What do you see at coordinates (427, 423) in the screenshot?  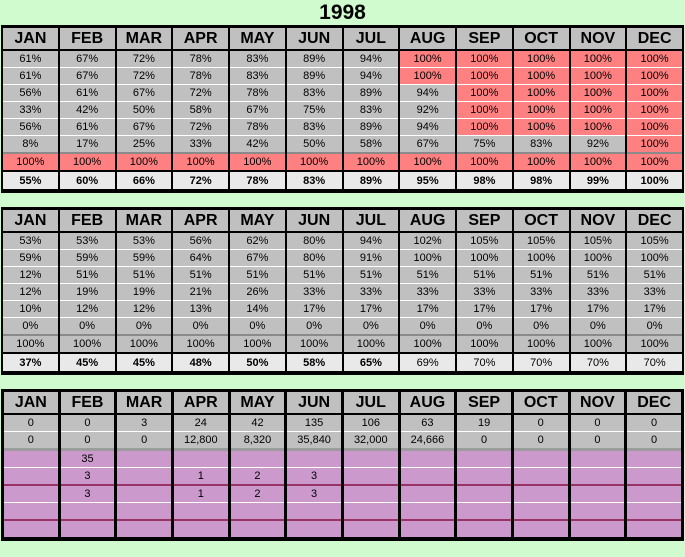 I see `data-cell: 63` at bounding box center [427, 423].